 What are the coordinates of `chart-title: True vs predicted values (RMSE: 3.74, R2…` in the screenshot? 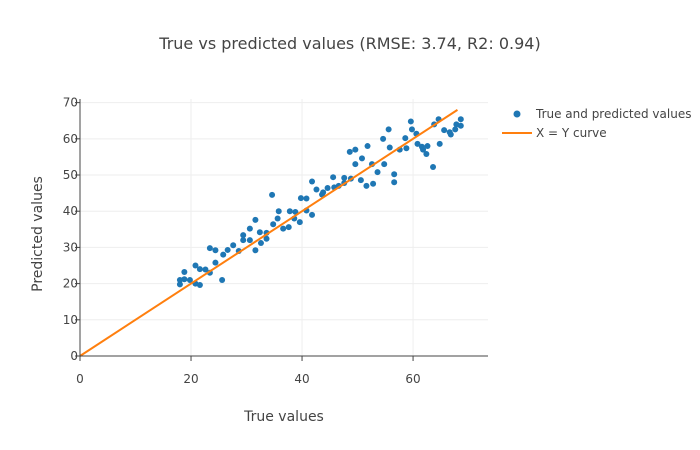 It's located at (349, 43).